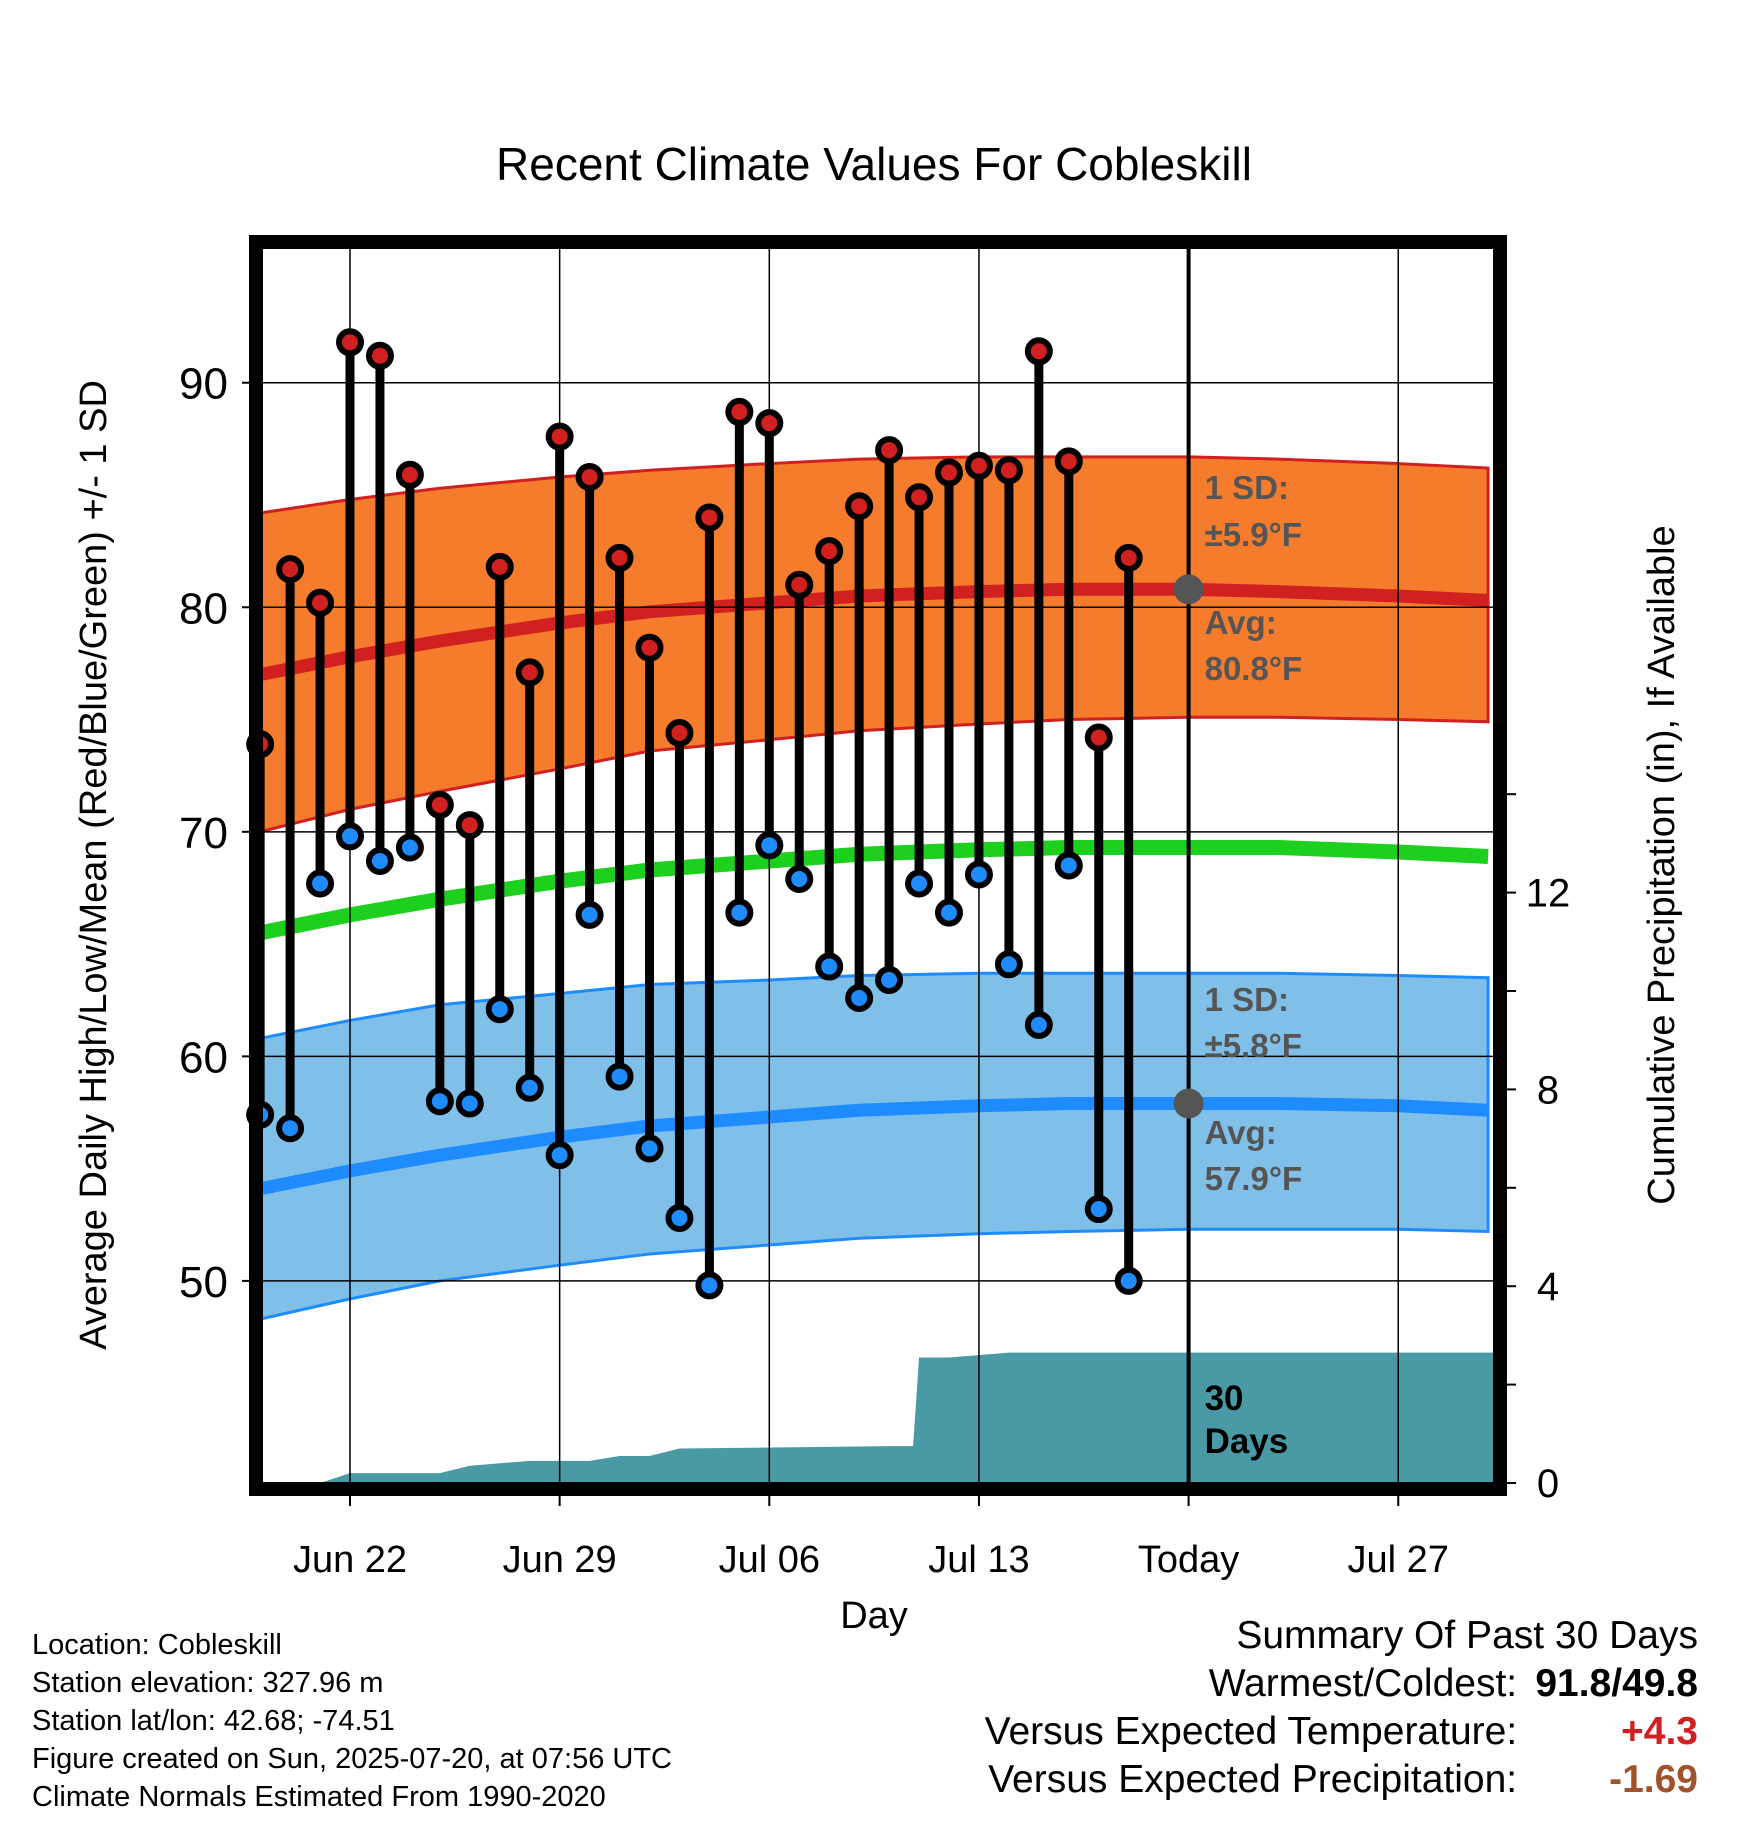 This screenshot has height=1828, width=1748. I want to click on x-tick-label: Today, so click(1188, 1560).